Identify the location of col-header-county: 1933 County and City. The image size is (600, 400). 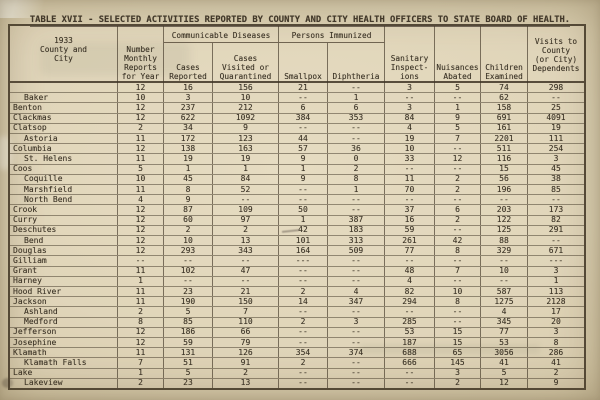
(64, 54).